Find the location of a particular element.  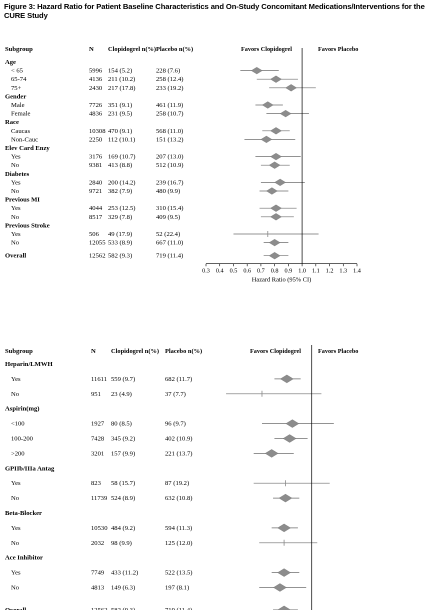

favors-placebo-label: Favors Placebo is located at coordinates (338, 351).